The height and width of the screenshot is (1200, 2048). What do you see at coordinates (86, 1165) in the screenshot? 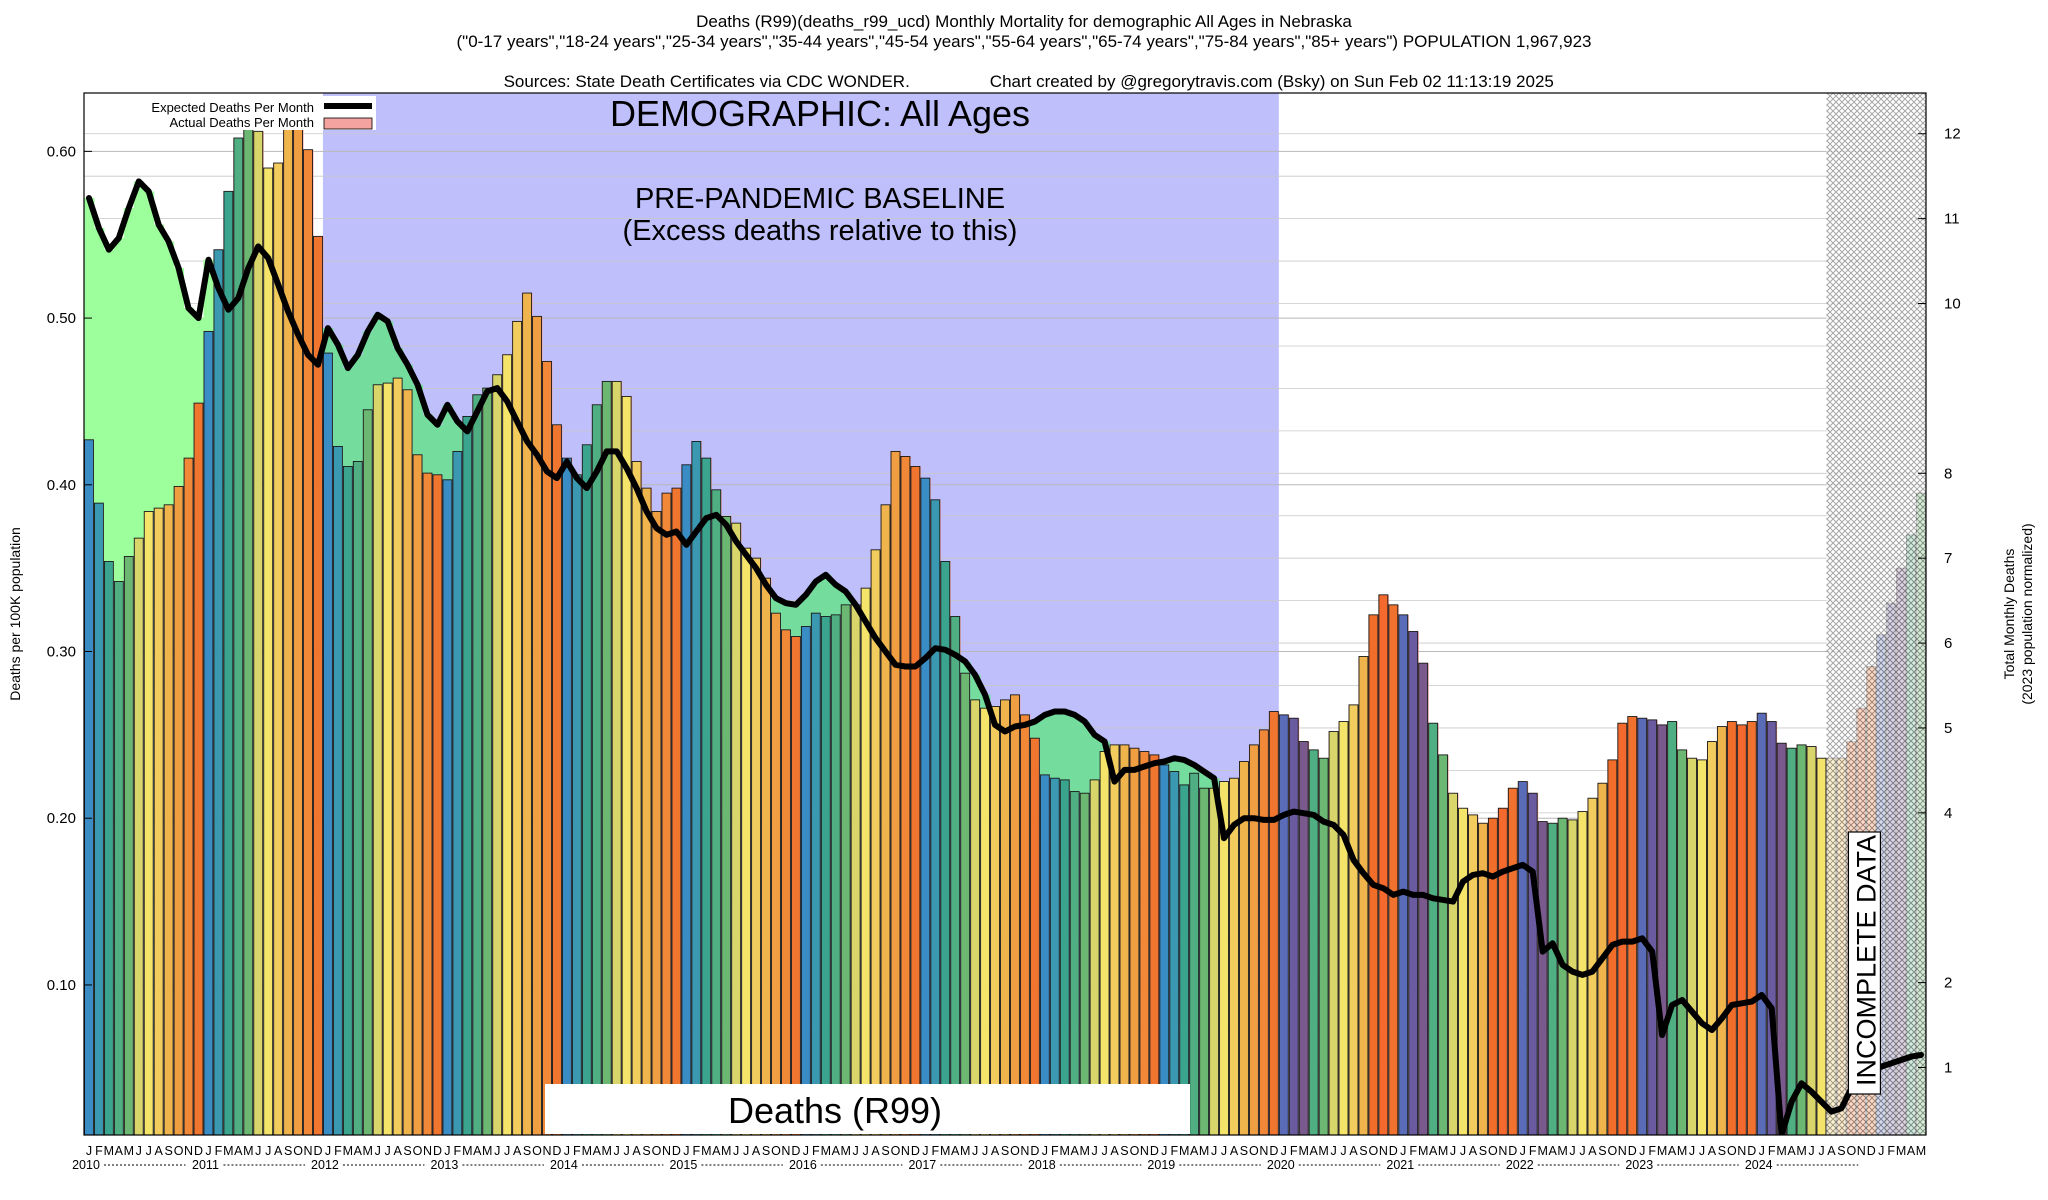
I see `x-year-label: 2010` at bounding box center [86, 1165].